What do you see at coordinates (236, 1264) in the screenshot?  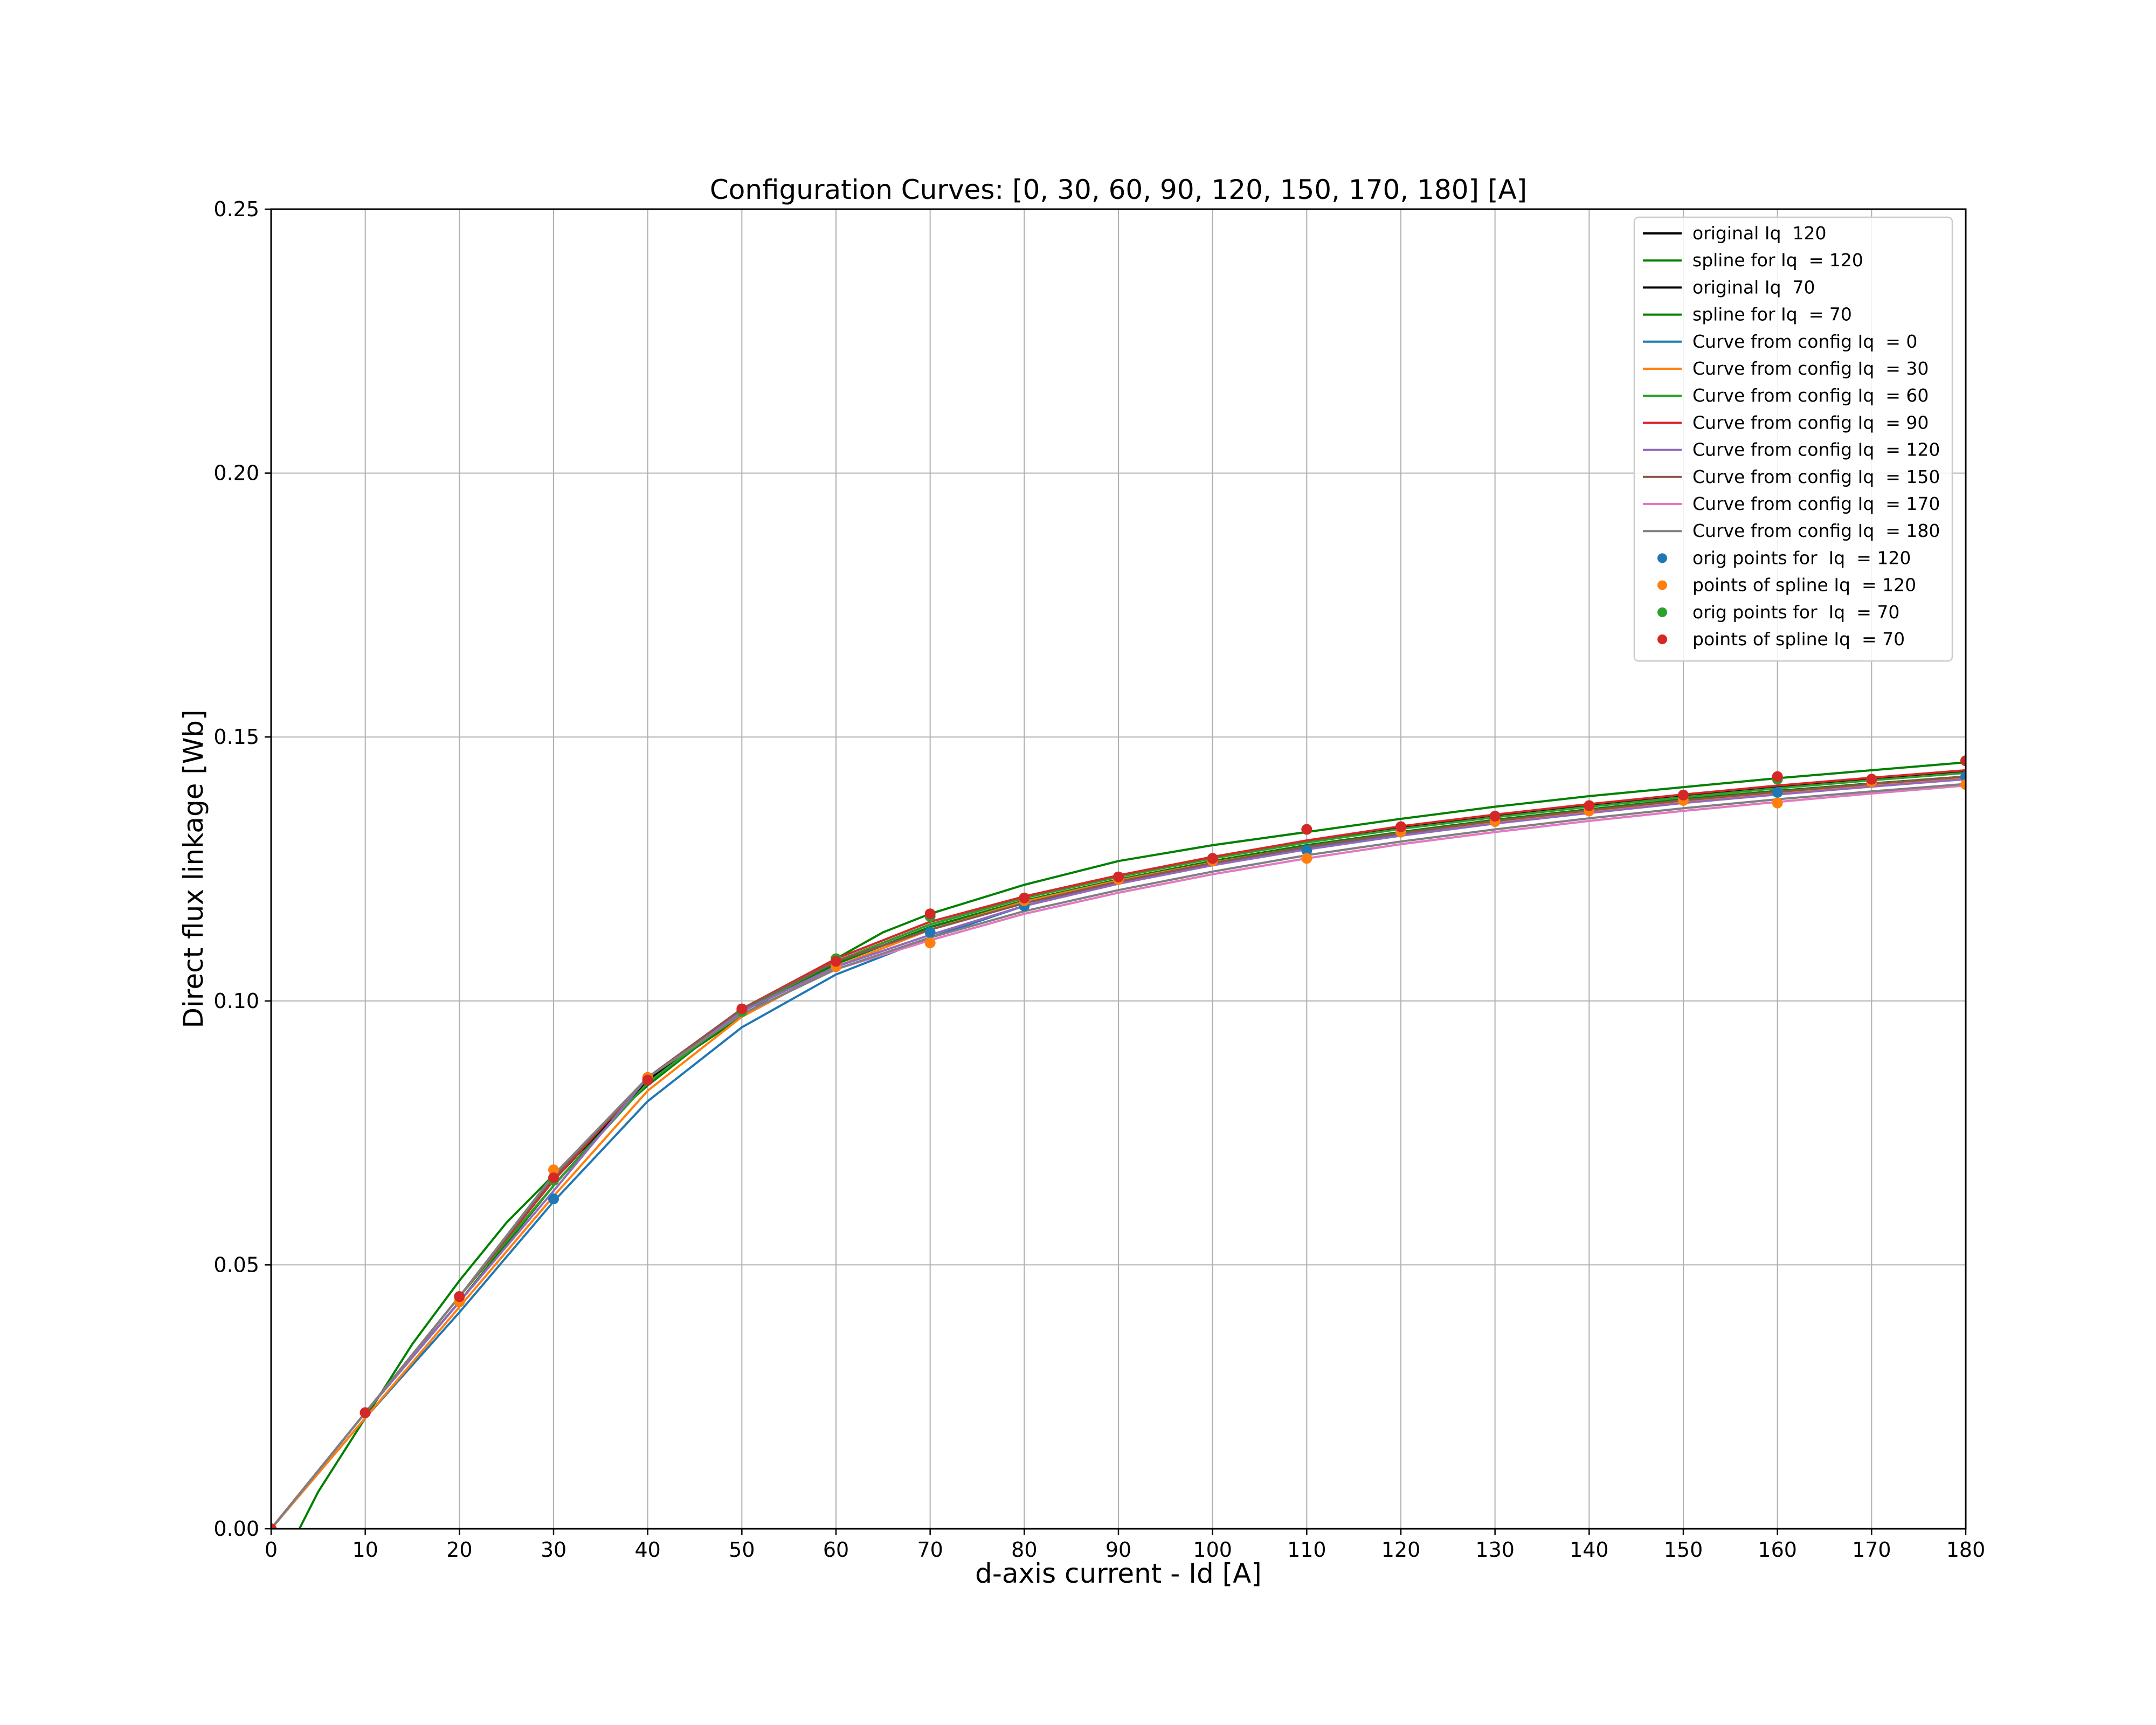 I see `y-tick-label: 0.05` at bounding box center [236, 1264].